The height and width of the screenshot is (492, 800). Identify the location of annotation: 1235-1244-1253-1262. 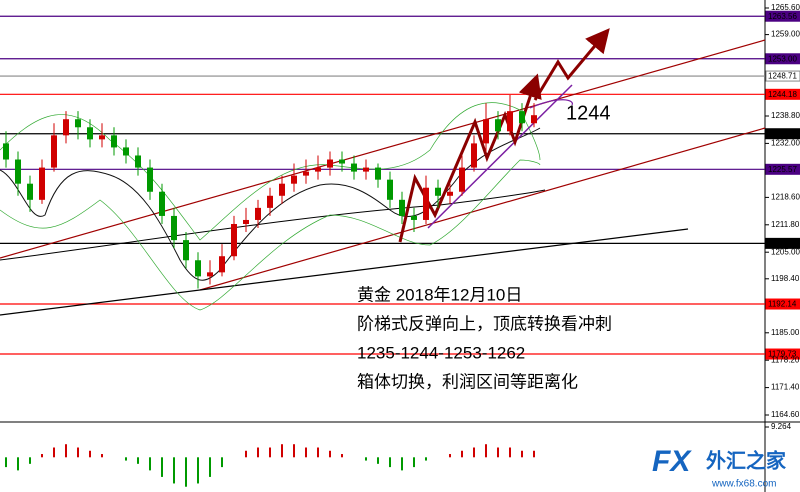
(441, 352).